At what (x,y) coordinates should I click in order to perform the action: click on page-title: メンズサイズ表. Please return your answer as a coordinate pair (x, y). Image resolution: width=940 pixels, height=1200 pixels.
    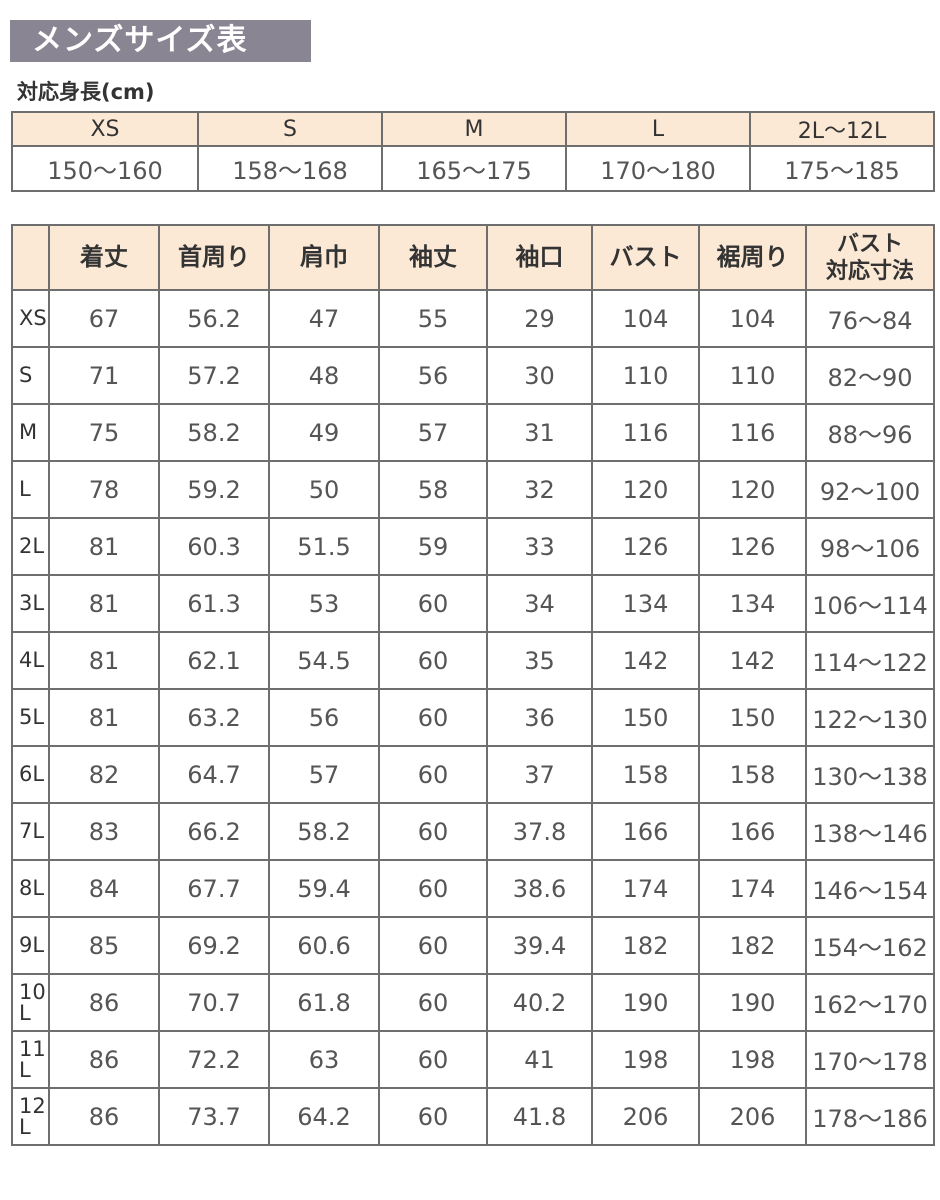
    Looking at the image, I should click on (160, 41).